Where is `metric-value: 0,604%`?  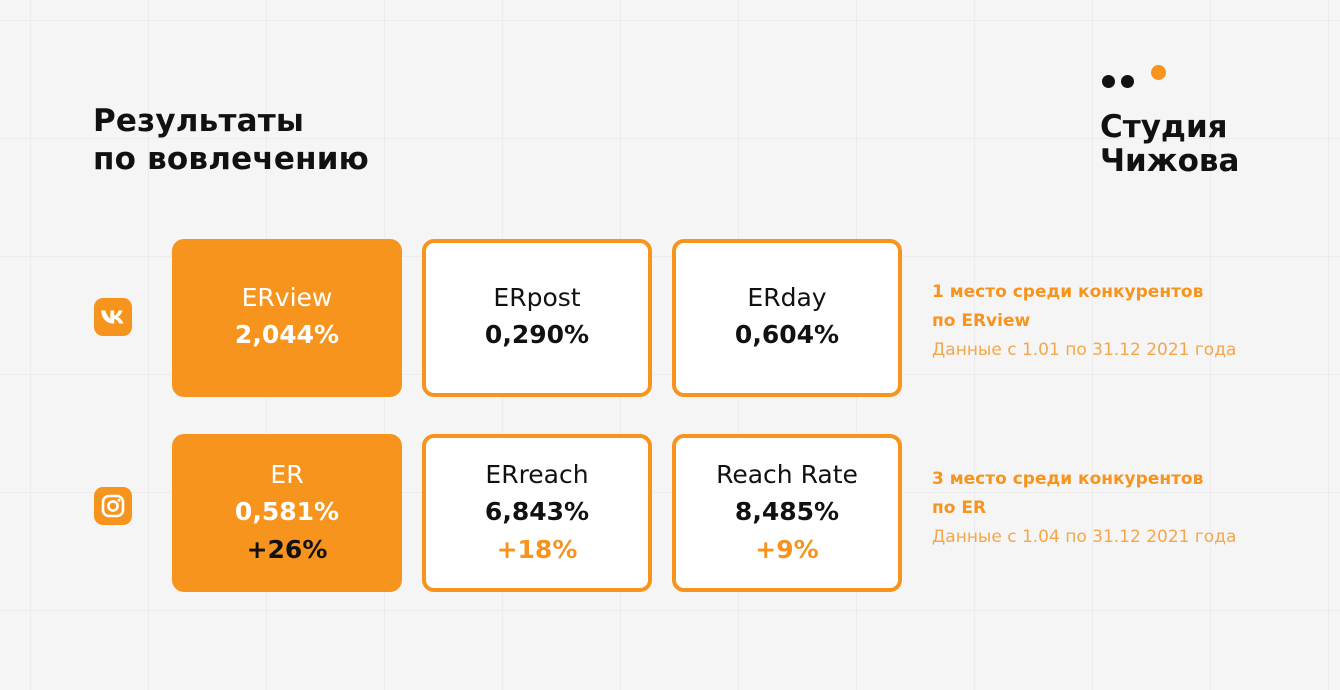 metric-value: 0,604% is located at coordinates (787, 334).